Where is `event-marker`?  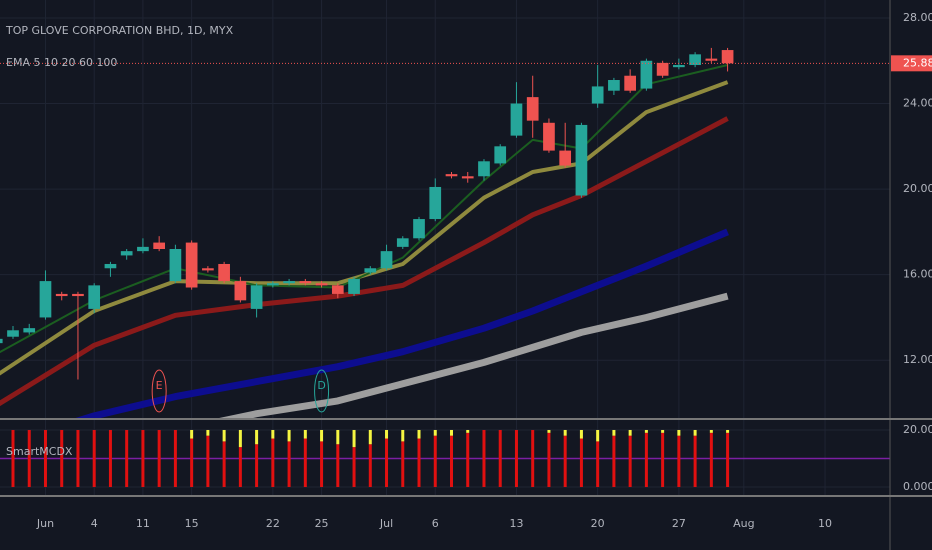
event-marker is located at coordinates (322, 391).